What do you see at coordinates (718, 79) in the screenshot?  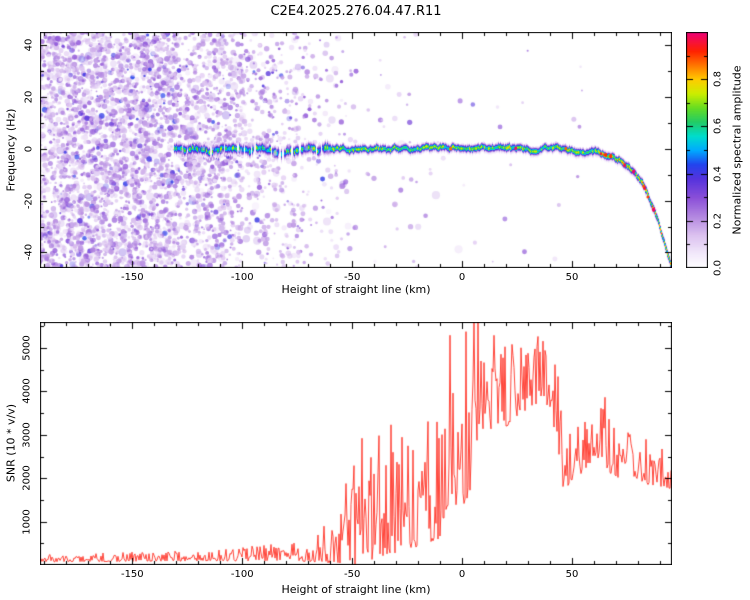 I see `colorbar-tick-label: 0.8` at bounding box center [718, 79].